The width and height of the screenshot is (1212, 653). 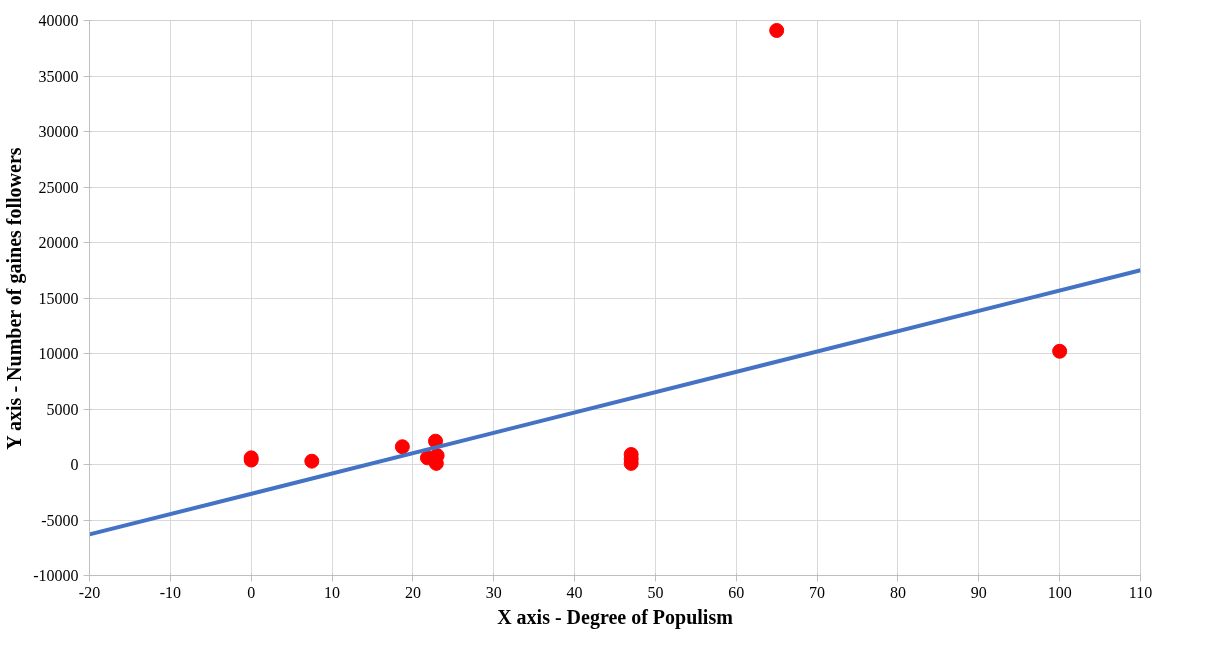 I want to click on y-tick-label: 10000, so click(x=58, y=353).